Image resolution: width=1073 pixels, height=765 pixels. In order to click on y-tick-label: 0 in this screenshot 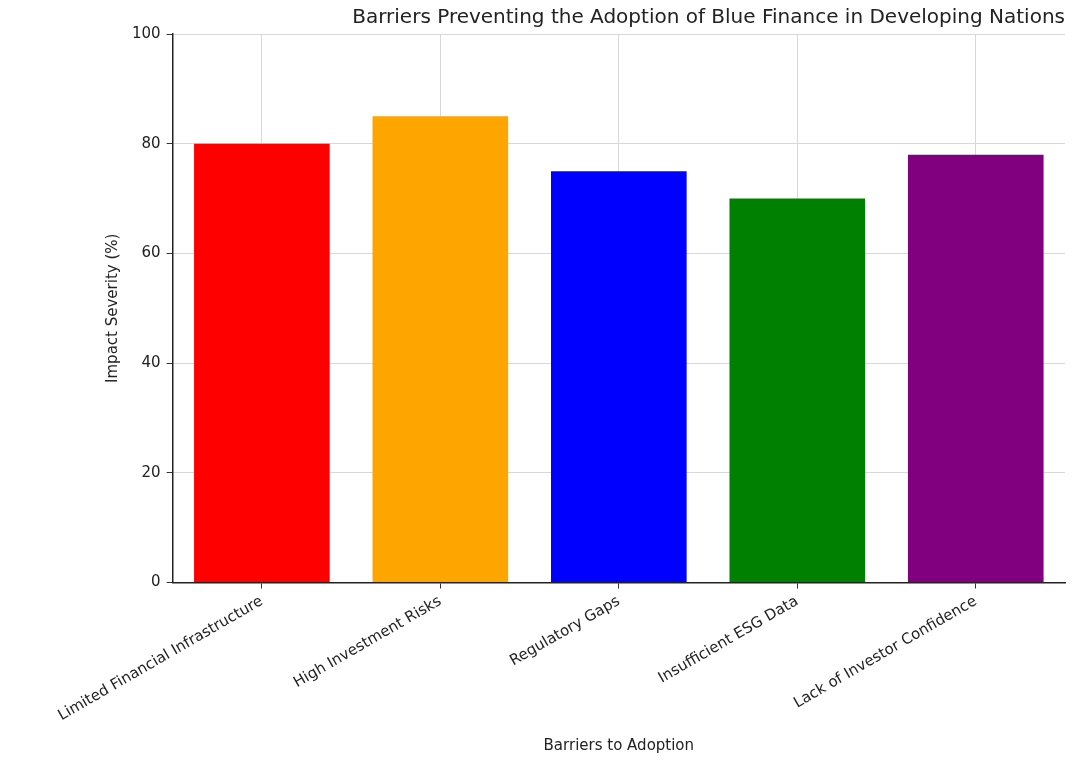, I will do `click(156, 581)`.